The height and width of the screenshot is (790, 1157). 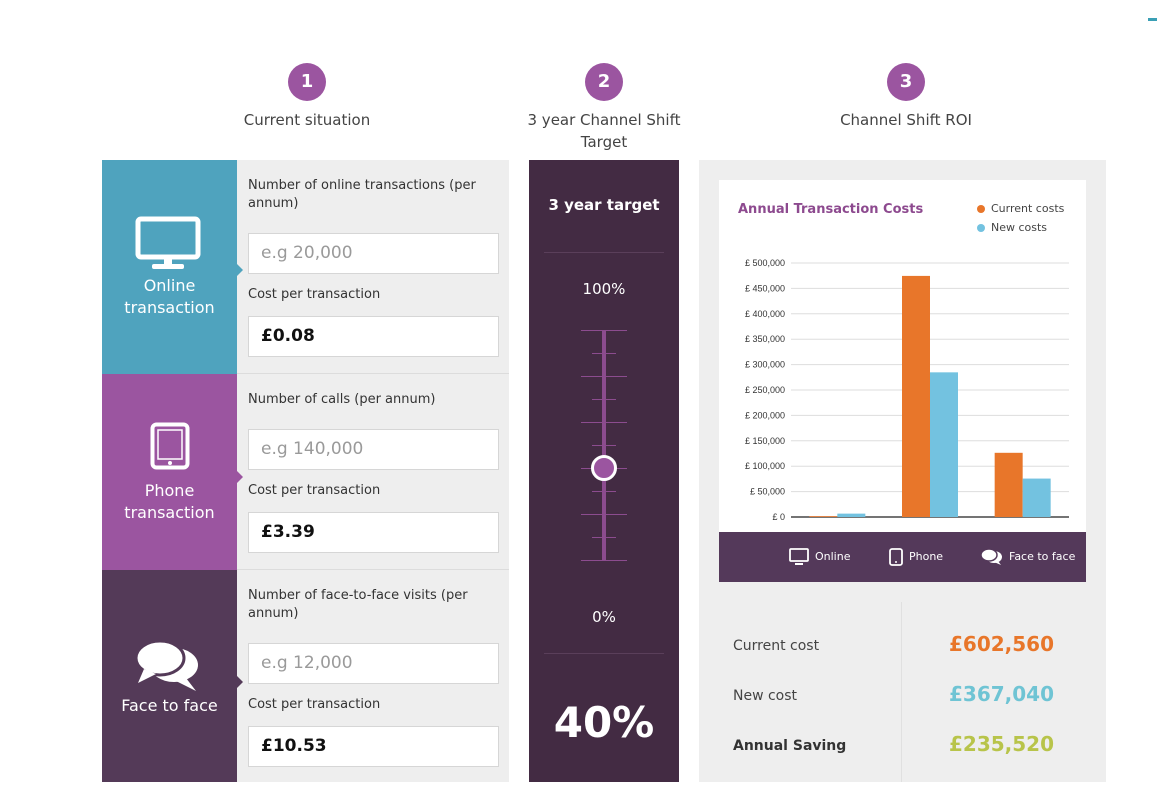 I want to click on current-cost-value: £602,560, so click(x=1002, y=644).